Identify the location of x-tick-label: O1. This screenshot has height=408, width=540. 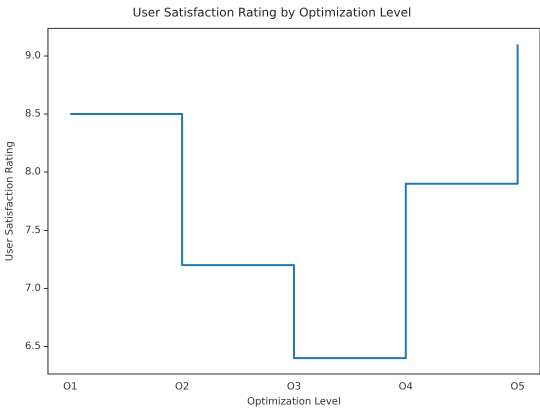
(70, 387).